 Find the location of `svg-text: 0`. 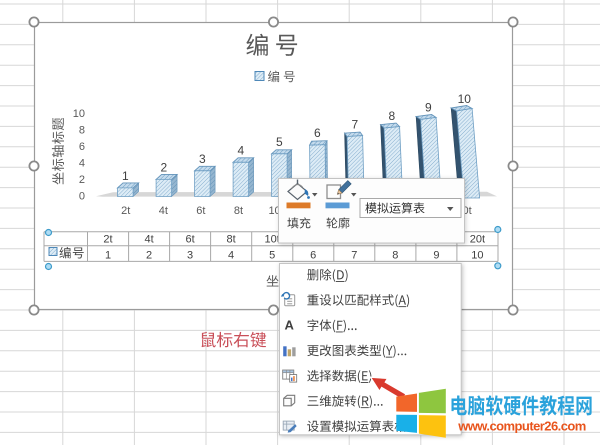

svg-text: 0 is located at coordinates (82, 197).